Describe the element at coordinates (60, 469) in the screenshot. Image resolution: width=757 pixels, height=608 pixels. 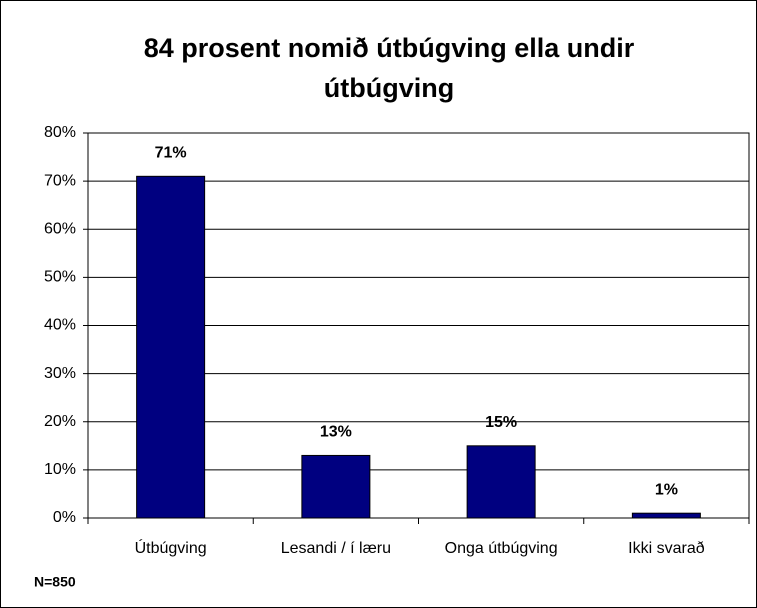
I see `y-tick-label: 10%` at that location.